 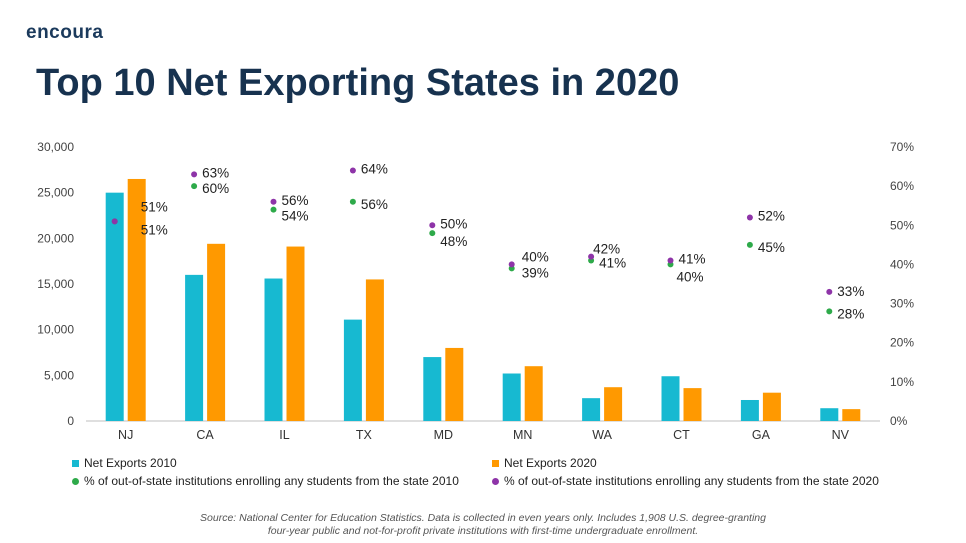 What do you see at coordinates (70, 421) in the screenshot?
I see `left-tick-label: 0` at bounding box center [70, 421].